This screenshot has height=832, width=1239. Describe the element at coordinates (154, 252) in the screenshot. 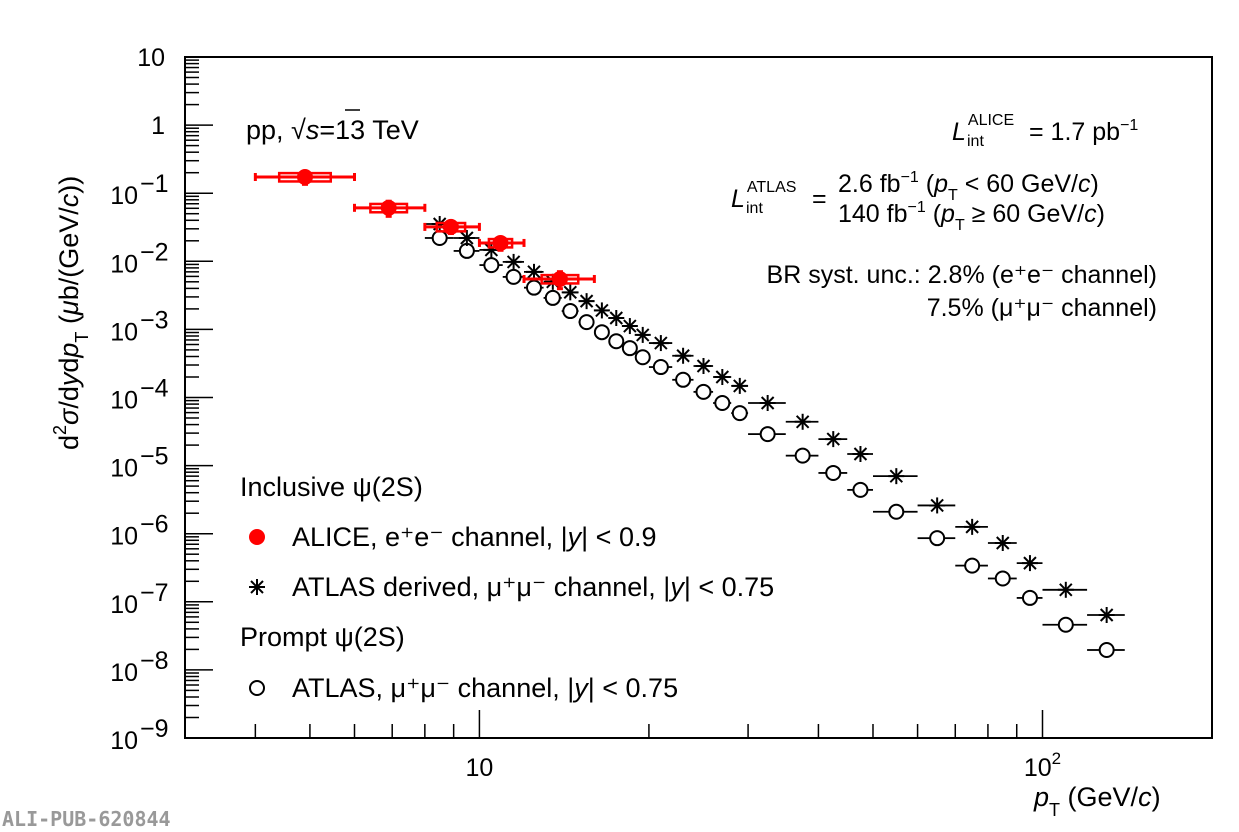

I see `y-tick-exponent: −2` at that location.